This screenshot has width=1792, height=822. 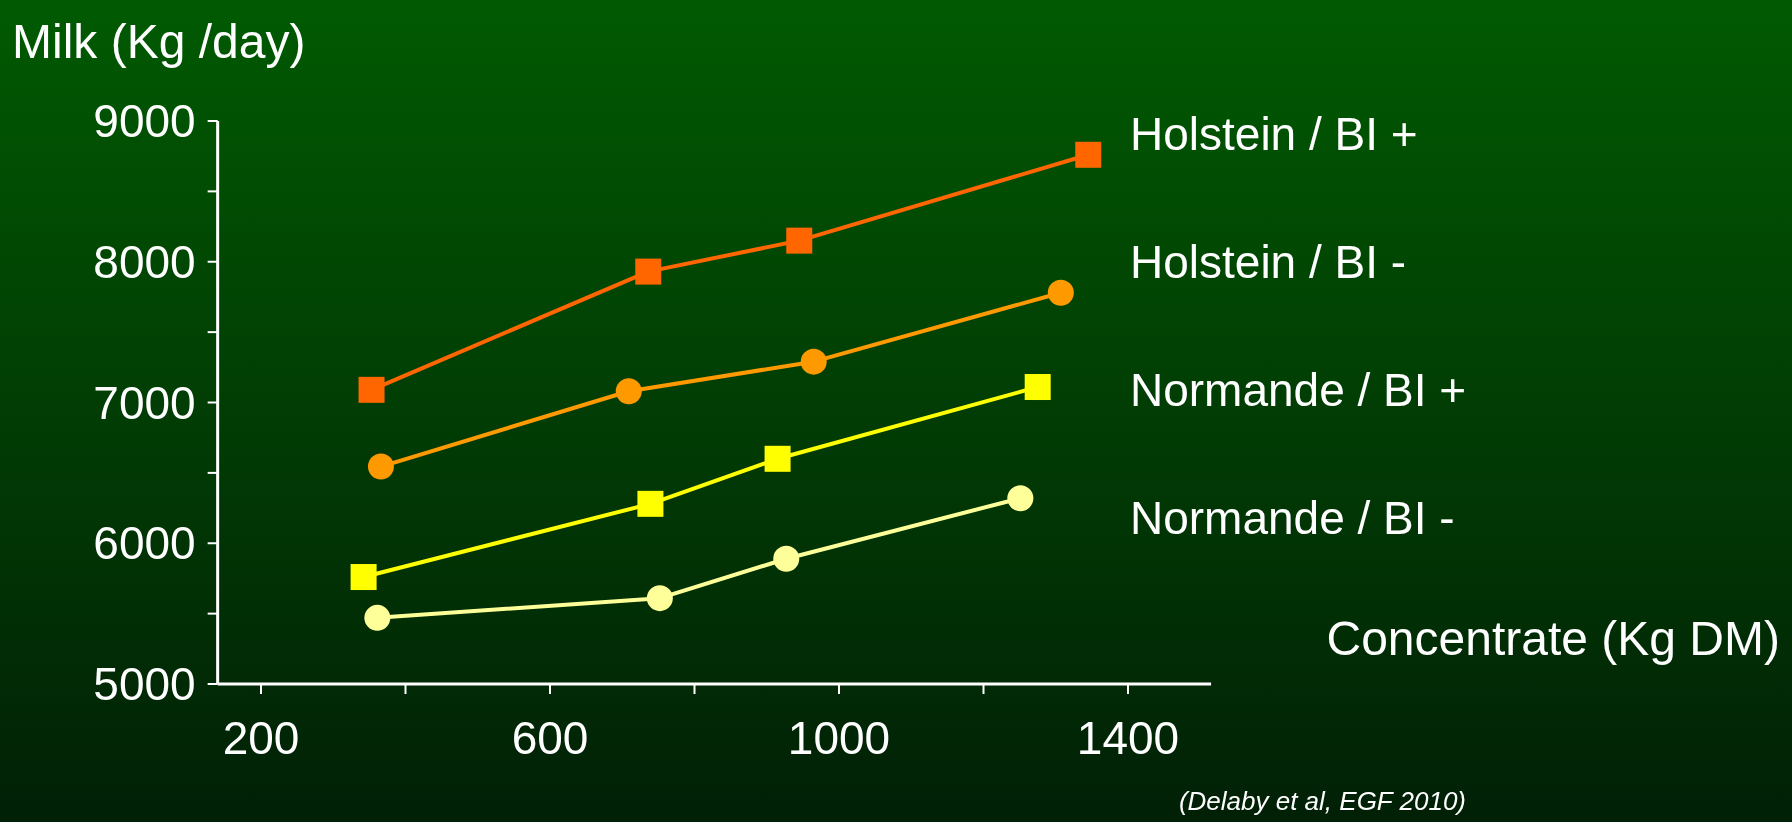 What do you see at coordinates (144, 402) in the screenshot?
I see `y-tick-label: 7000` at bounding box center [144, 402].